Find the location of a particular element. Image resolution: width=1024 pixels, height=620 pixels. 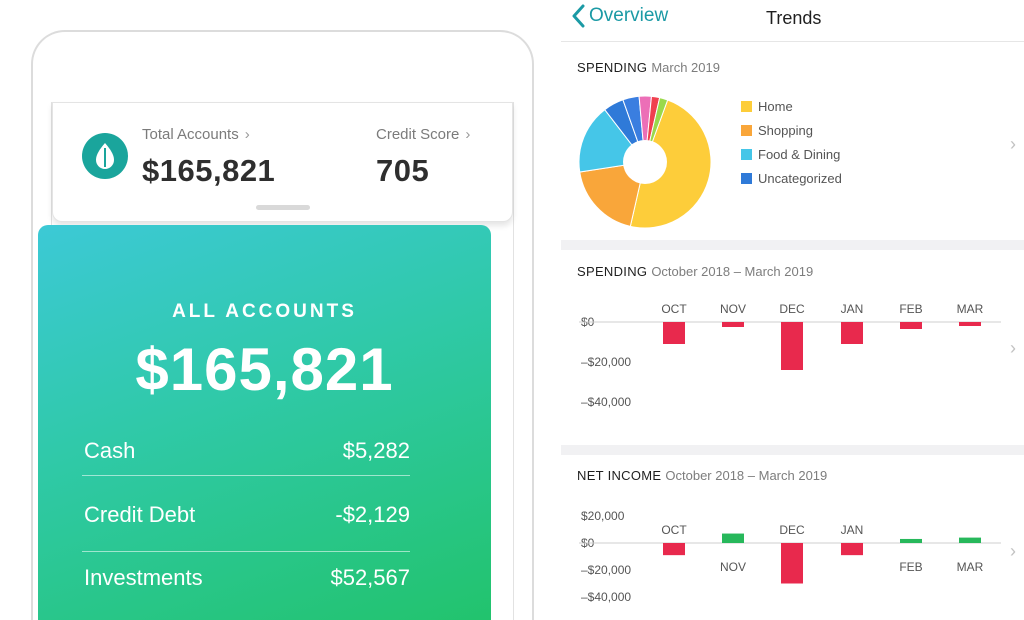

chevron-left-icon is located at coordinates (578, 16).